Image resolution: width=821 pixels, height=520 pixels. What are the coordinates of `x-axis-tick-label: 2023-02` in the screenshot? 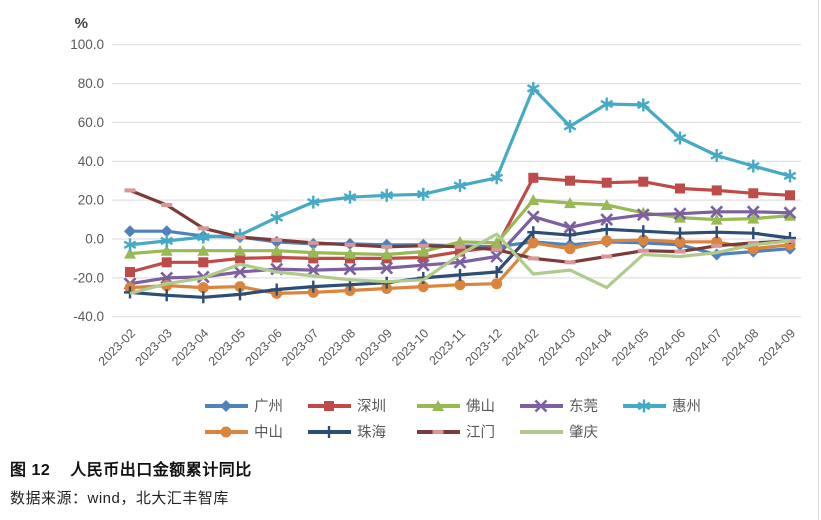 It's located at (117, 347).